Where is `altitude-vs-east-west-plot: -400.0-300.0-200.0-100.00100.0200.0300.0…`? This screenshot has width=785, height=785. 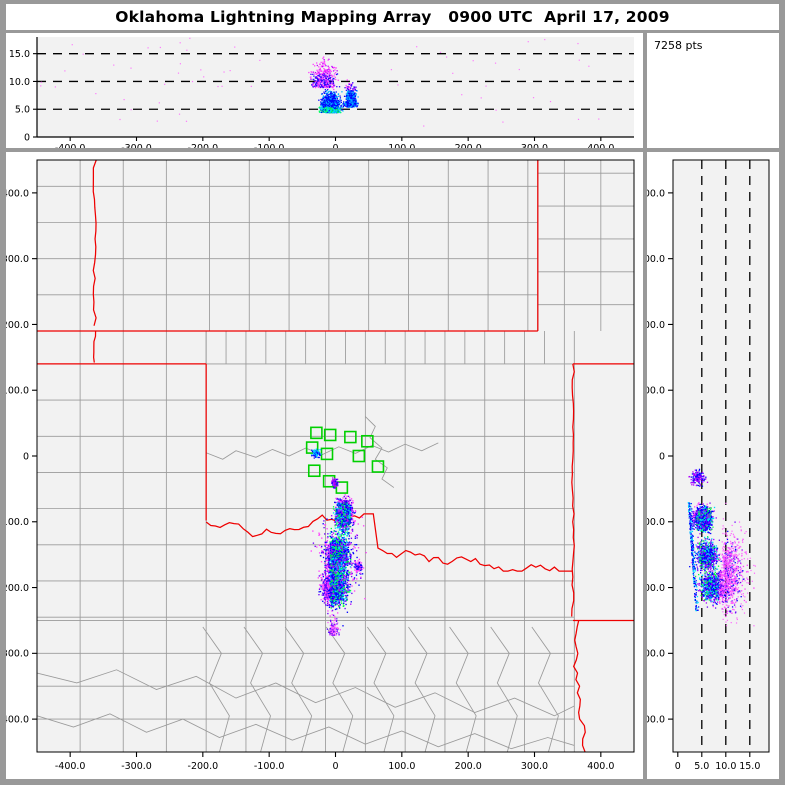 altitude-vs-east-west-plot: -400.0-300.0-200.0-100.00100.0200.0300.0… is located at coordinates (324, 90).